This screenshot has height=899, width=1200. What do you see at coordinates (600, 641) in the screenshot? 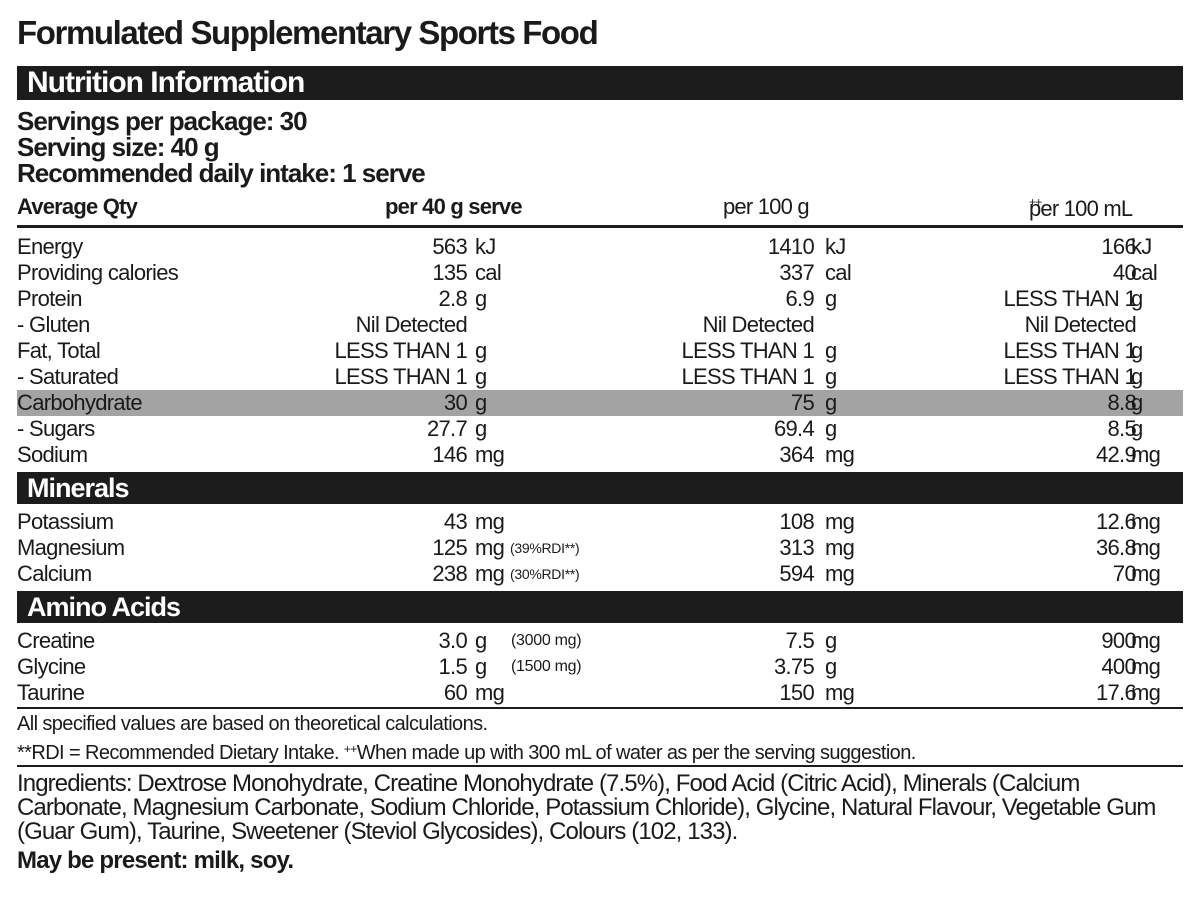
I see `table-row: Creatine 3.0 g 7.5 g 900 mg (3000 mg)` at bounding box center [600, 641].